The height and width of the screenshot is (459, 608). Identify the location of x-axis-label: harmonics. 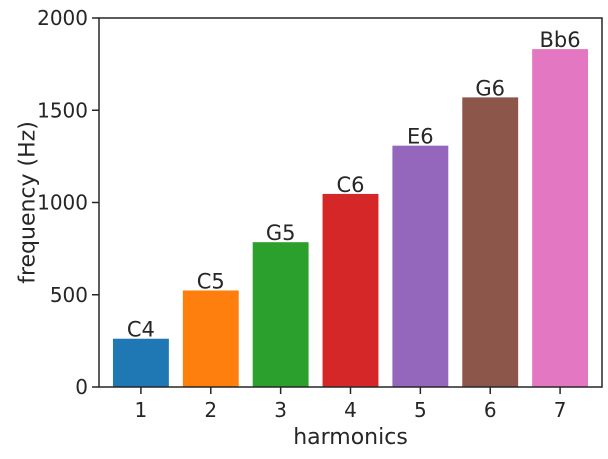
(350, 437).